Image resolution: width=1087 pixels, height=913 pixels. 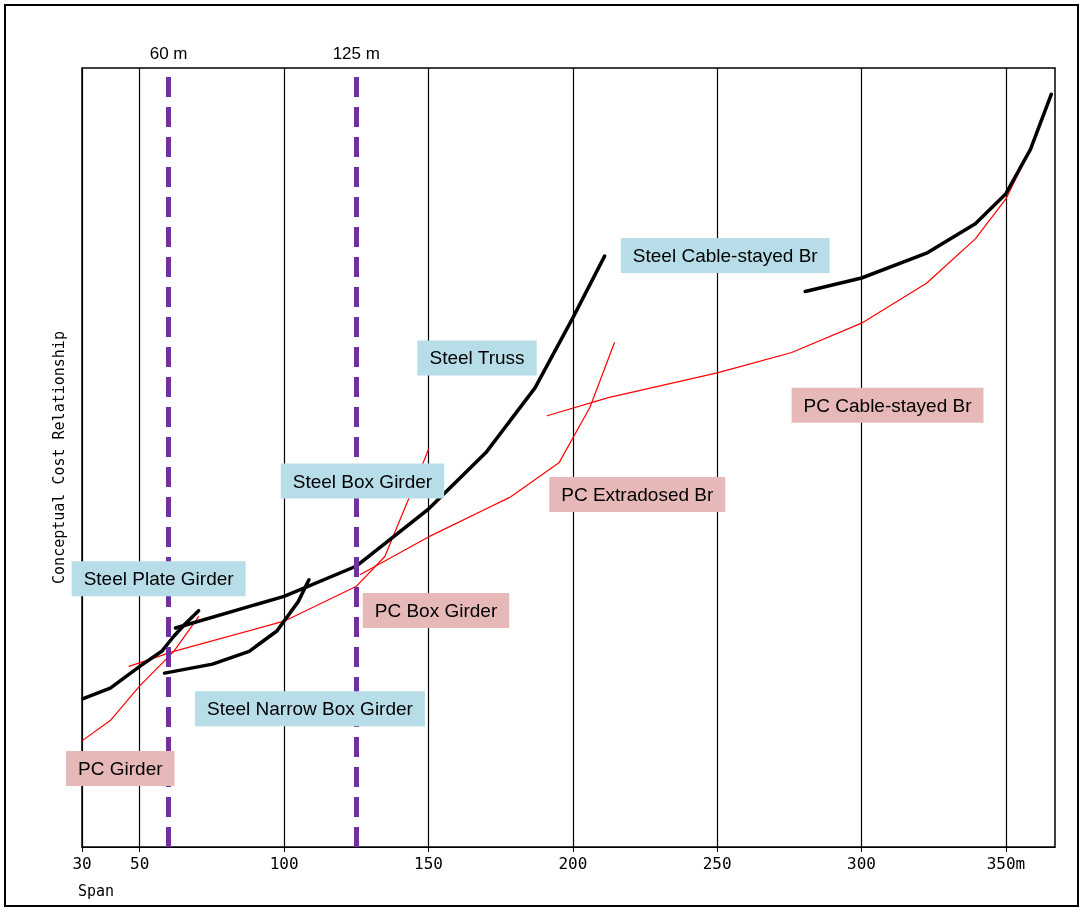 What do you see at coordinates (310, 709) in the screenshot?
I see `series-label: Steel Narrow Box Girder` at bounding box center [310, 709].